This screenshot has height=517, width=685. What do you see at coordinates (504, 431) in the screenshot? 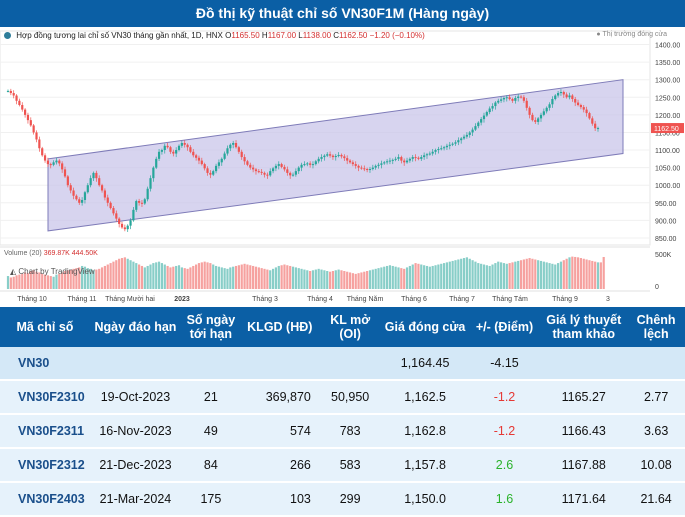
I see `row-change: -1.2` at bounding box center [504, 431].